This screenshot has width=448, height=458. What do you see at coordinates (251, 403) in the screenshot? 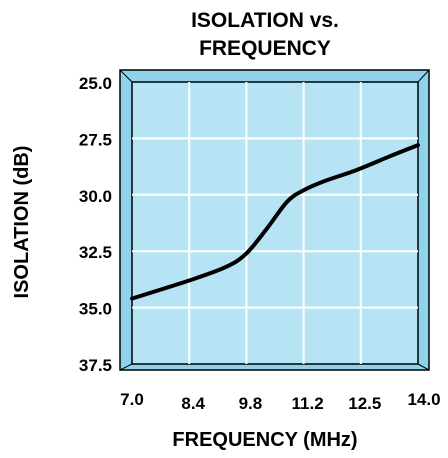
I see `x-tick-label: 9.8` at bounding box center [251, 403].